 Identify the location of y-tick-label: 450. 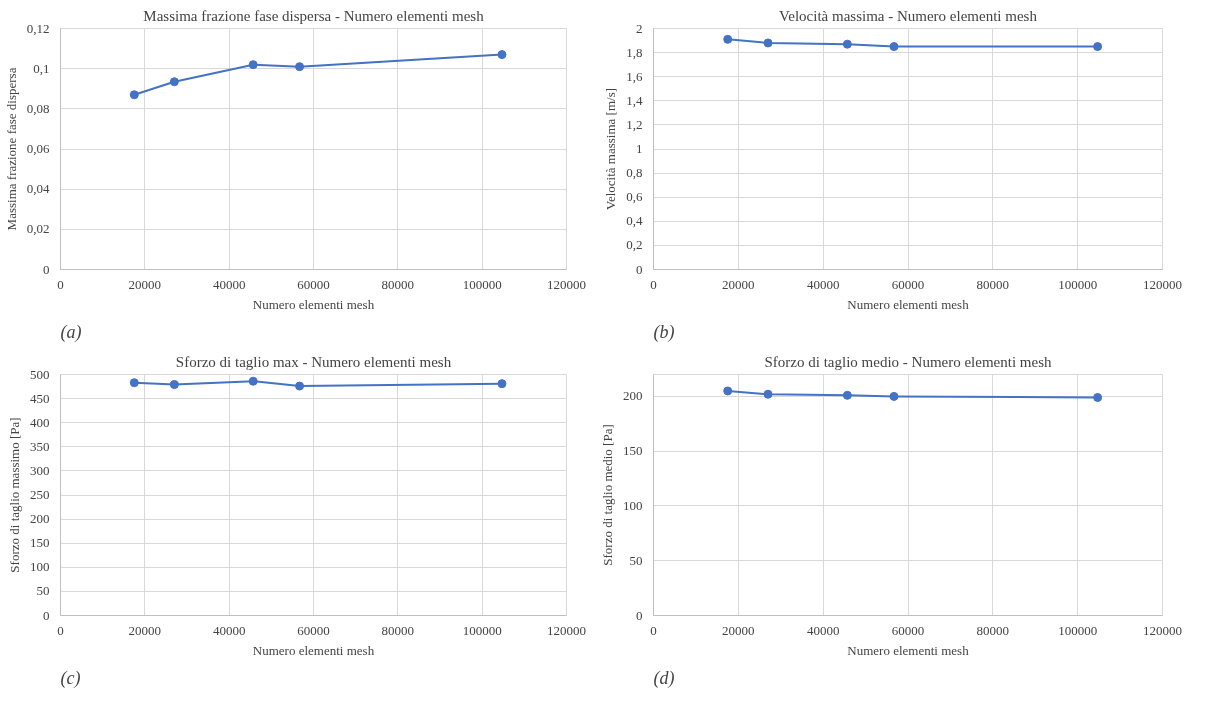
(40, 398).